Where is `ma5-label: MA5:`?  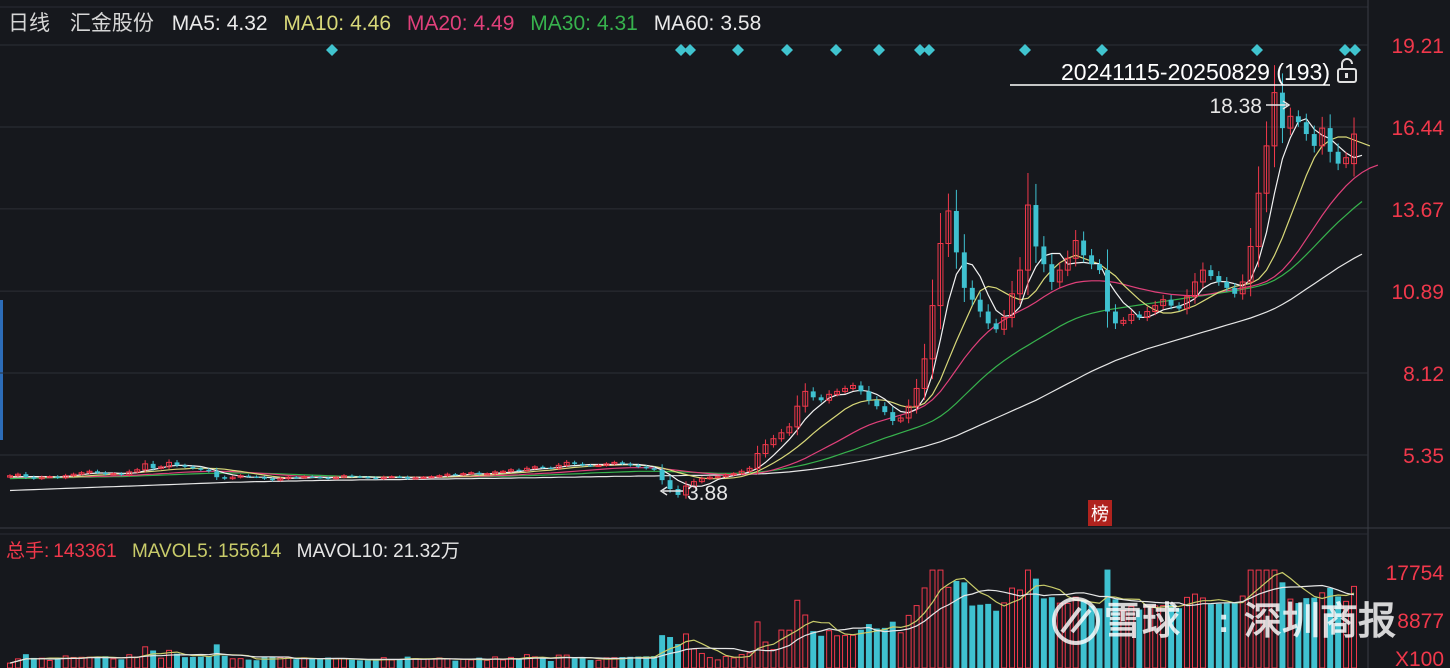
ma5-label: MA5: is located at coordinates (196, 23).